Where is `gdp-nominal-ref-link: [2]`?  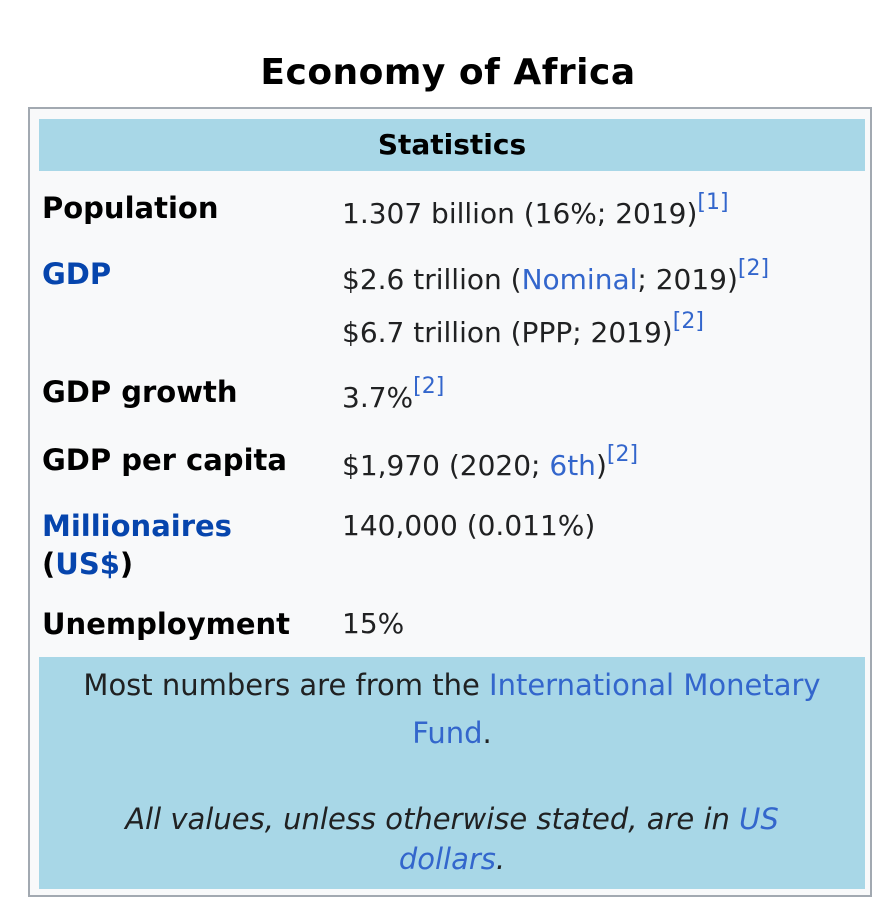 gdp-nominal-ref-link: [2] is located at coordinates (753, 268).